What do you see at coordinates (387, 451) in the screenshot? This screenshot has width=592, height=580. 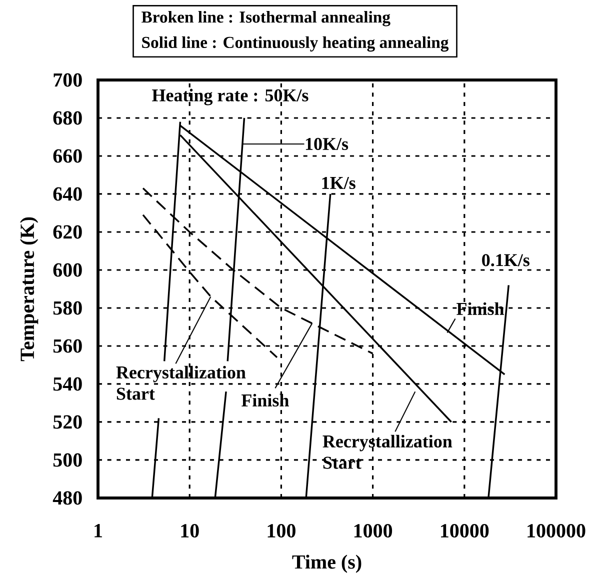 I see `annotation: Recrystallization Start` at bounding box center [387, 451].